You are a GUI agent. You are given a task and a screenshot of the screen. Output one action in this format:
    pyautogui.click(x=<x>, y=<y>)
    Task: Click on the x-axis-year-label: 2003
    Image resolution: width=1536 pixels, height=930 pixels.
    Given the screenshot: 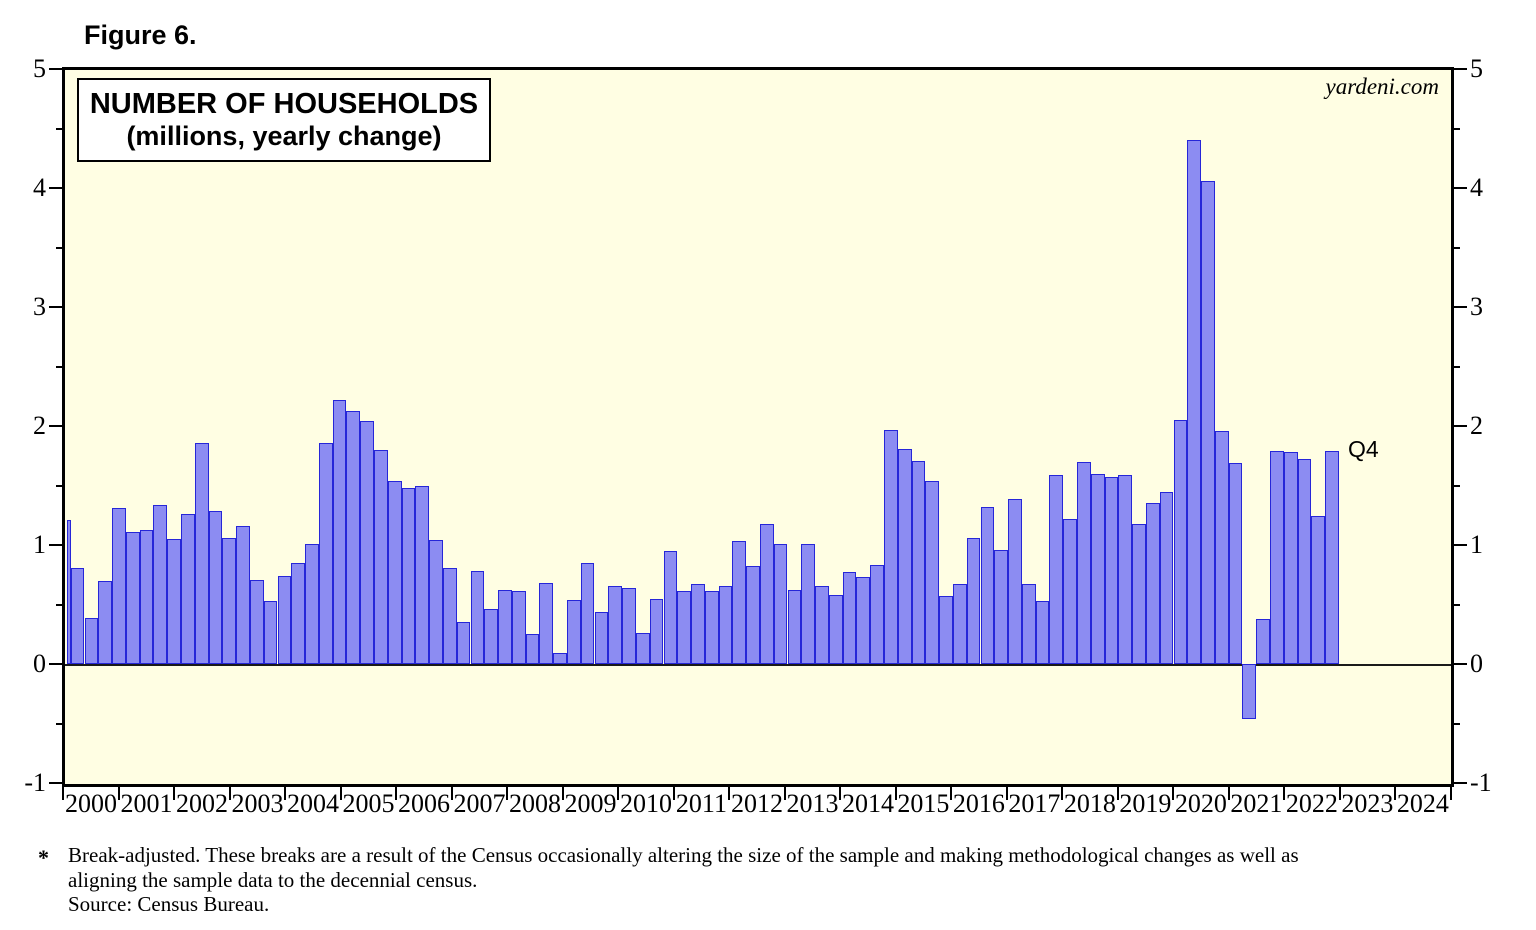 What is the action you would take?
    pyautogui.click(x=257, y=803)
    